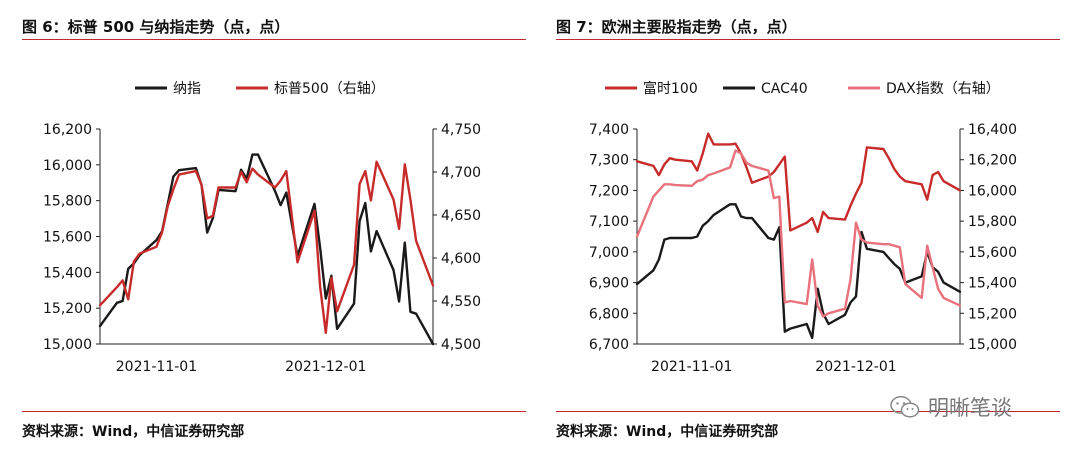 Image resolution: width=1080 pixels, height=459 pixels. I want to click on legend-label: DAX指数（右轴）, so click(943, 89).